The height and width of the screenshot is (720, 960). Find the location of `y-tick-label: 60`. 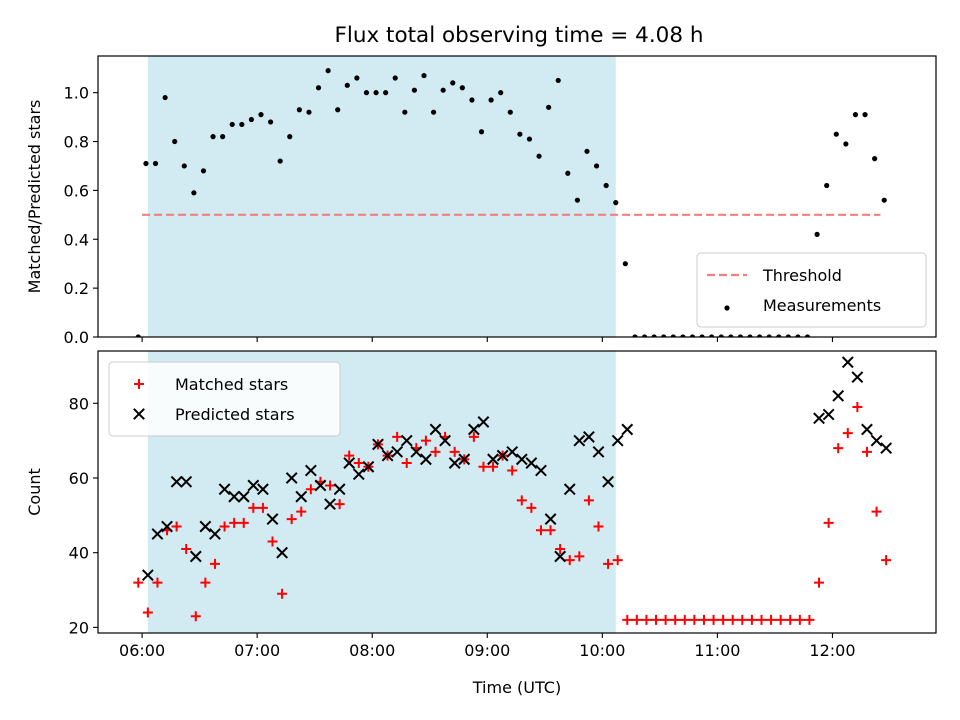

y-tick-label: 60 is located at coordinates (79, 478).